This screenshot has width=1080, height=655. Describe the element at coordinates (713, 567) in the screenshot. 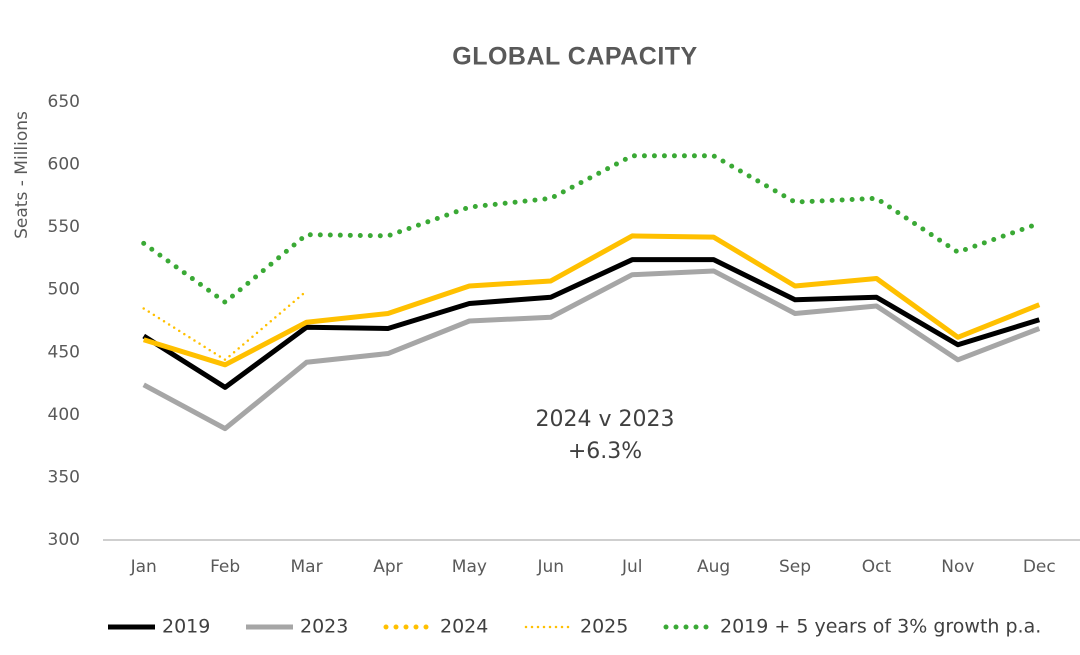

I see `x-tick-label: Aug` at that location.